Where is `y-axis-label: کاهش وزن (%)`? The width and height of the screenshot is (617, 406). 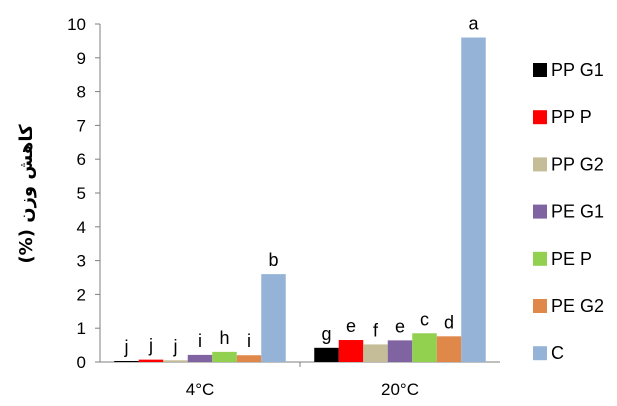 y-axis-label: کاهش وزن (%) is located at coordinates (26, 194).